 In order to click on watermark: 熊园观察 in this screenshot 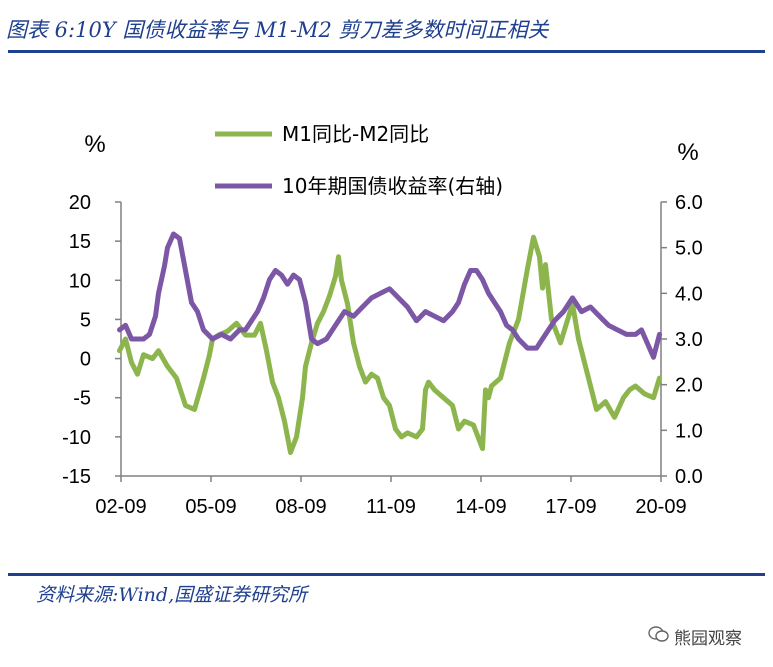, I will do `click(695, 636)`.